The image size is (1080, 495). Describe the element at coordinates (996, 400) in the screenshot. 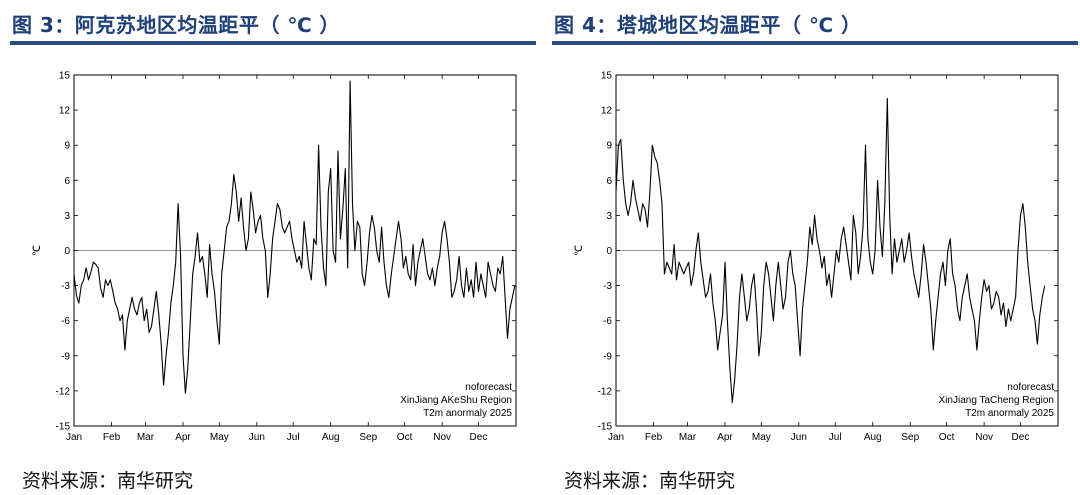

I see `chart-annotation: XinJiang TaCheng Region` at that location.